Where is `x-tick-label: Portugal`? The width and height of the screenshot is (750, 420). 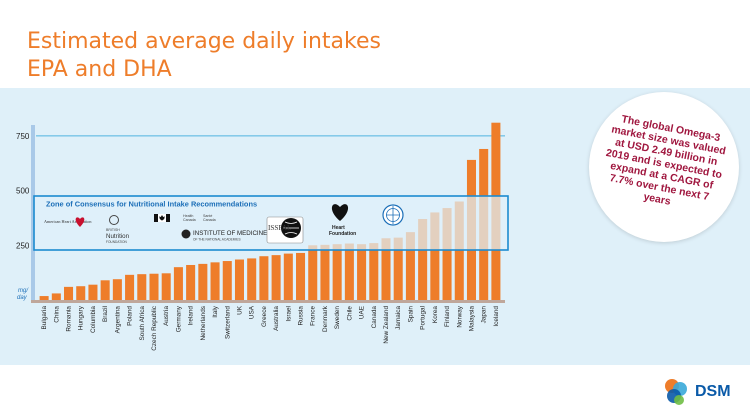 x-tick-label: Portugal is located at coordinates (423, 318).